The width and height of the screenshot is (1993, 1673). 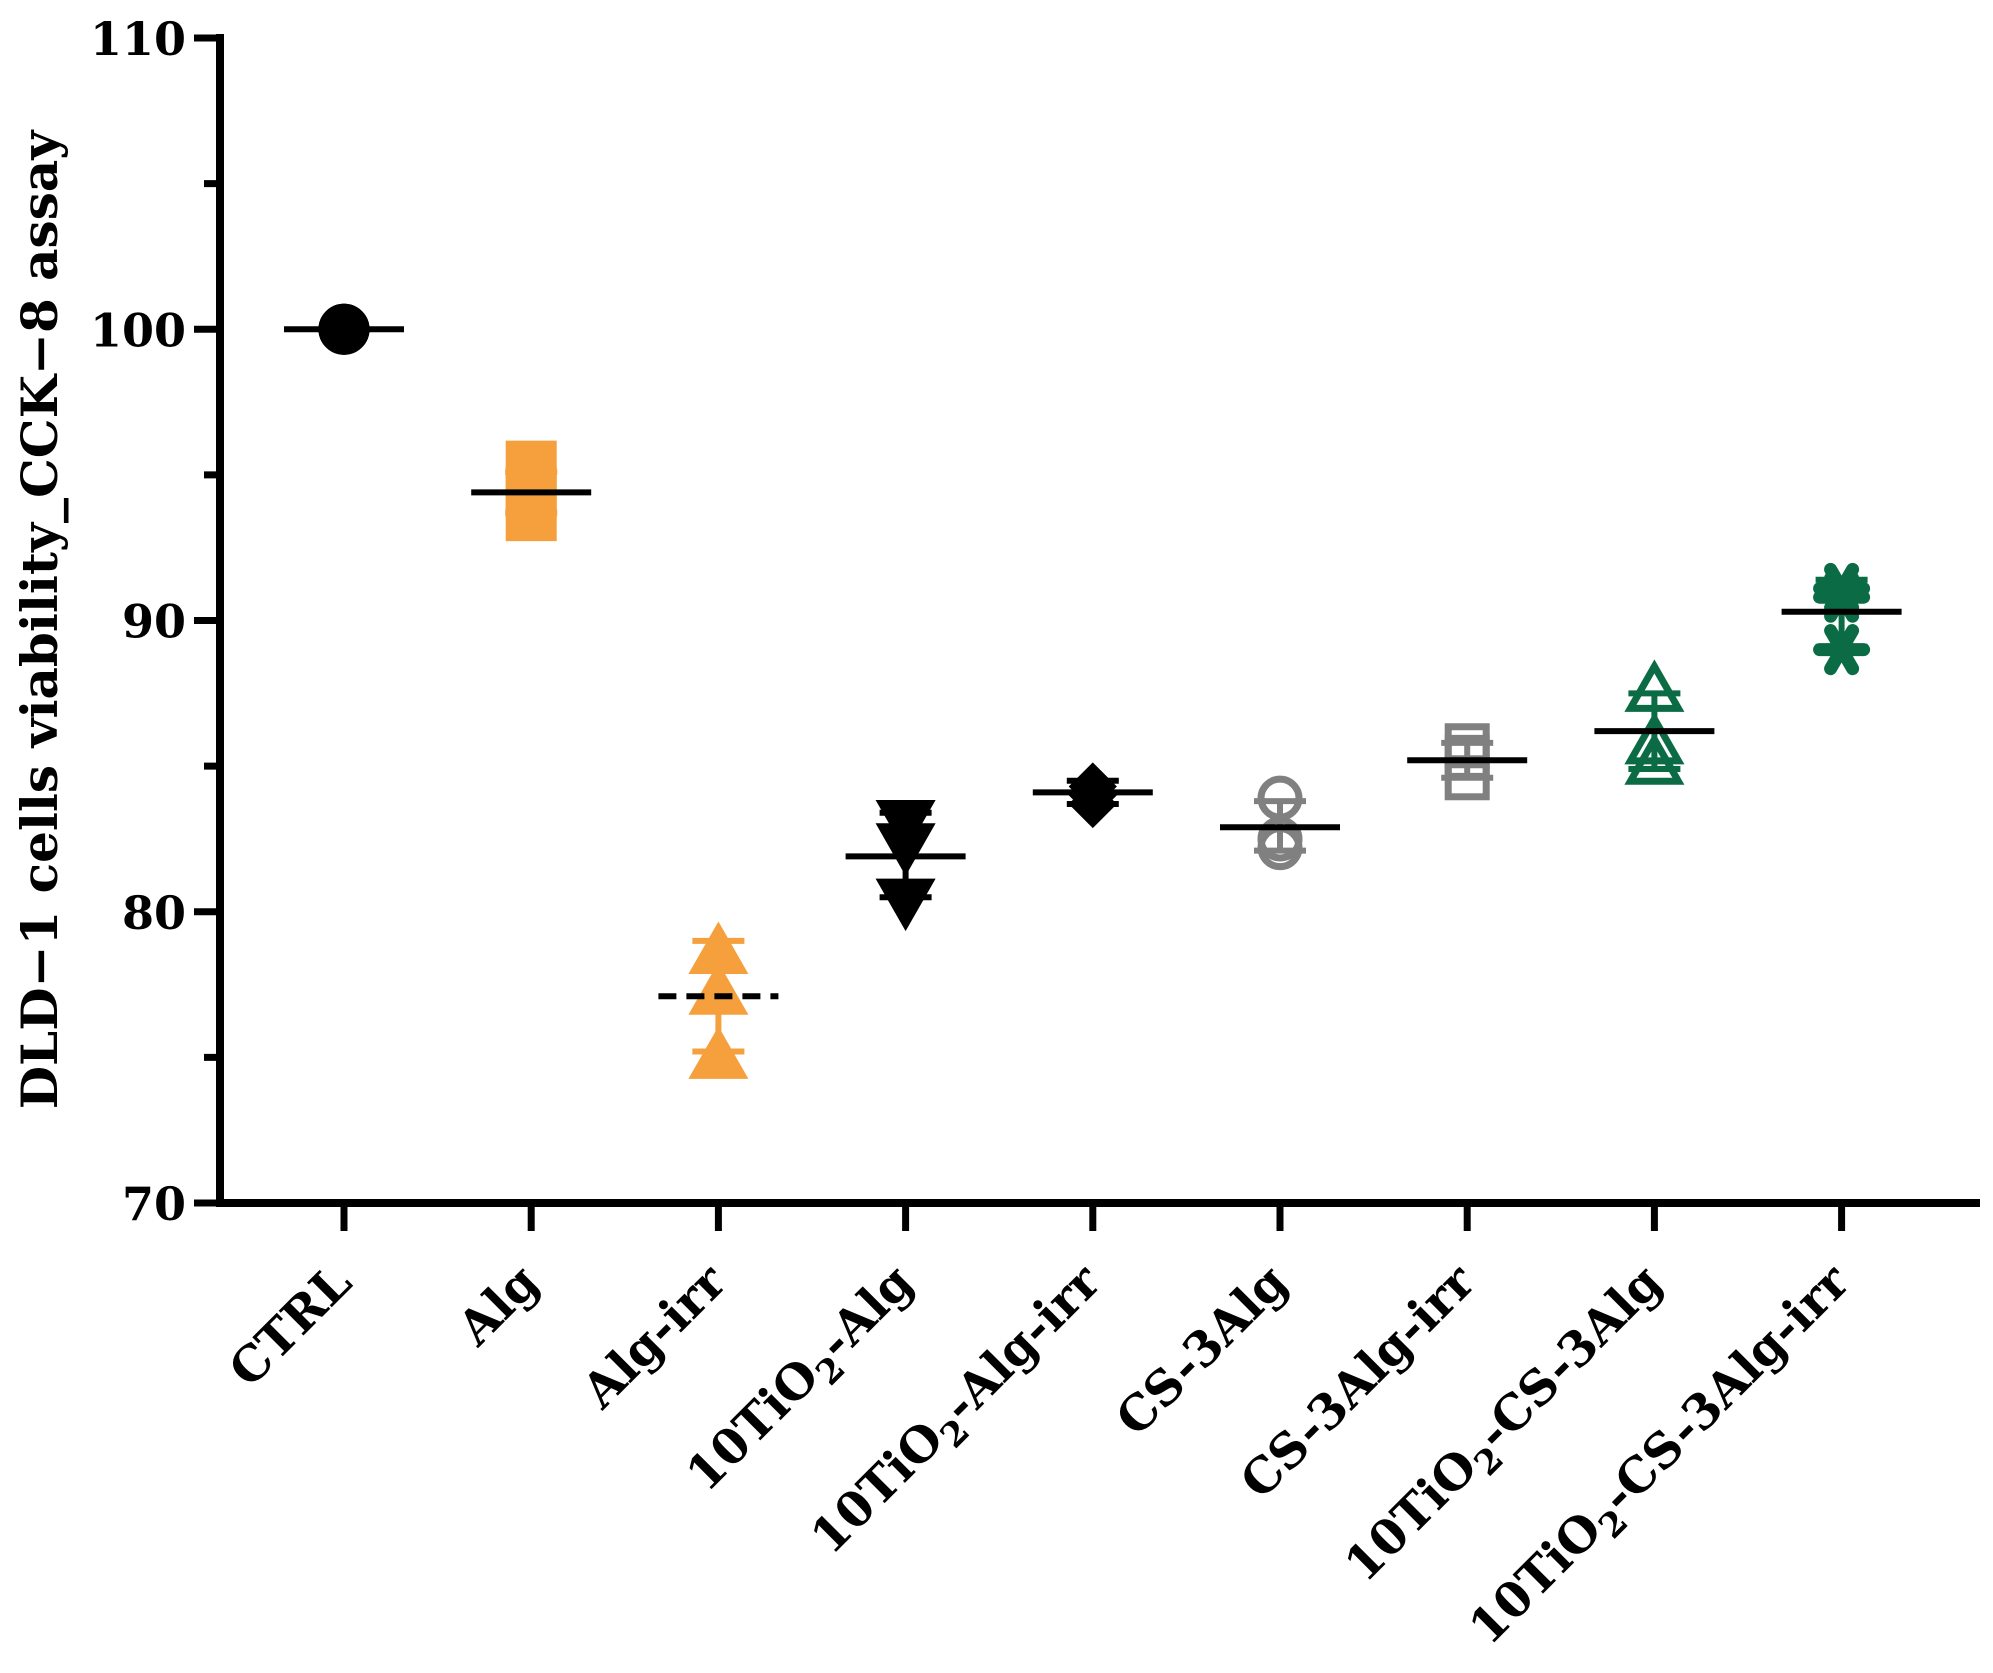 I want to click on x-category-label-rest: -CS-3Alg, so click(x=1569, y=1357).